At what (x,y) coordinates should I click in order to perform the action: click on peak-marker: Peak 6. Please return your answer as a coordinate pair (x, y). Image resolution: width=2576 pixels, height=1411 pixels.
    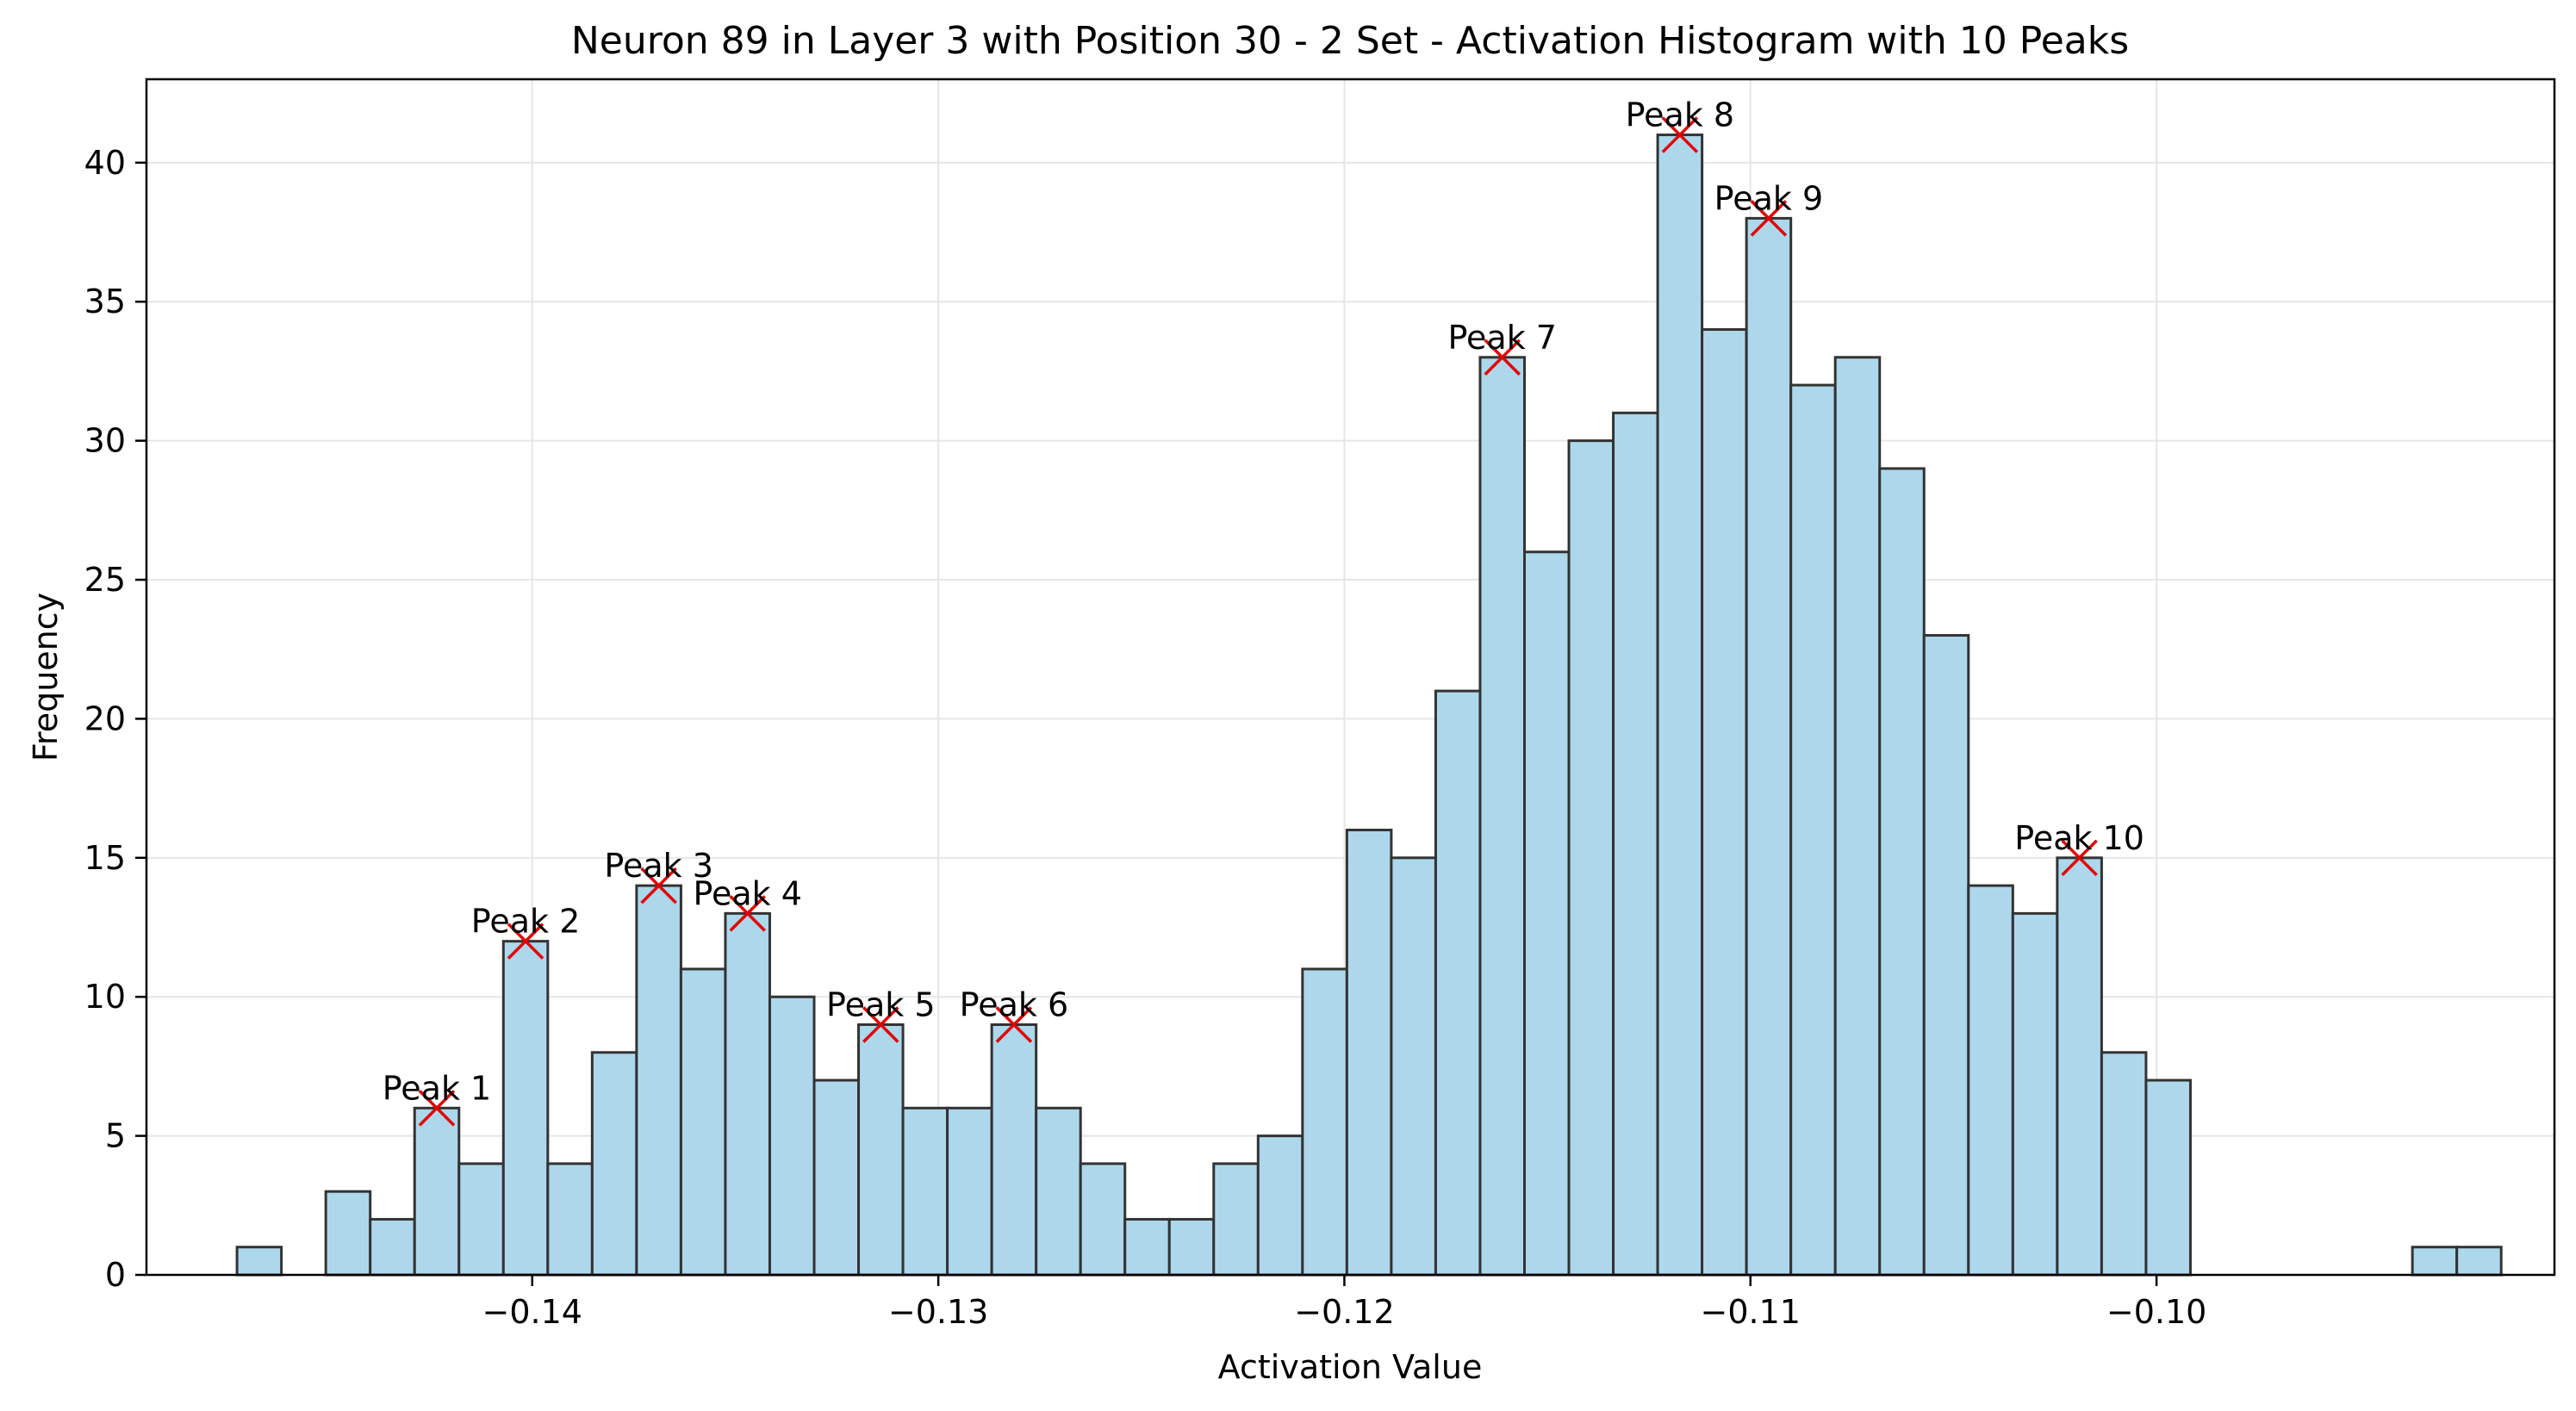
    Looking at the image, I should click on (1015, 1014).